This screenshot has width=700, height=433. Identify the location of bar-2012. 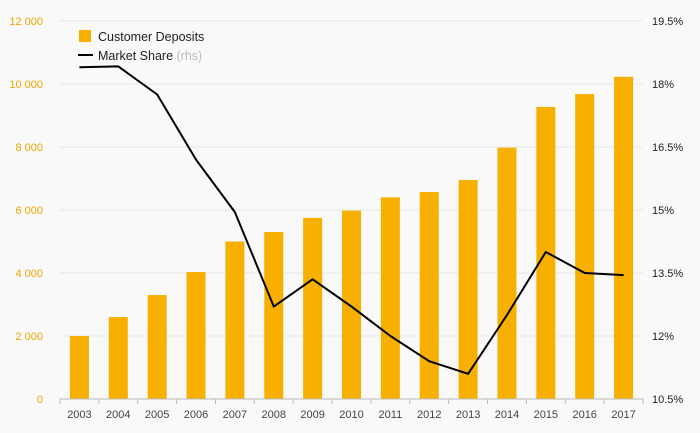
(429, 295).